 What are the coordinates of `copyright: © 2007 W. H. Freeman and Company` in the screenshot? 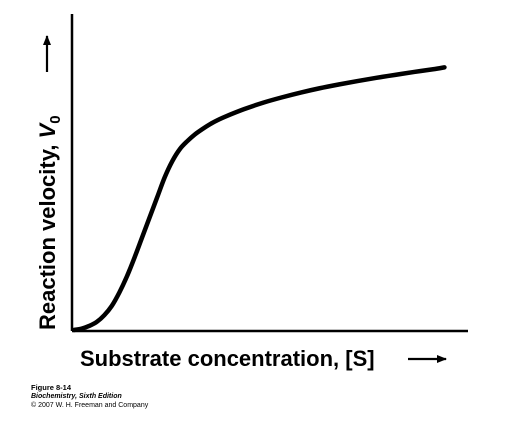 It's located at (90, 405).